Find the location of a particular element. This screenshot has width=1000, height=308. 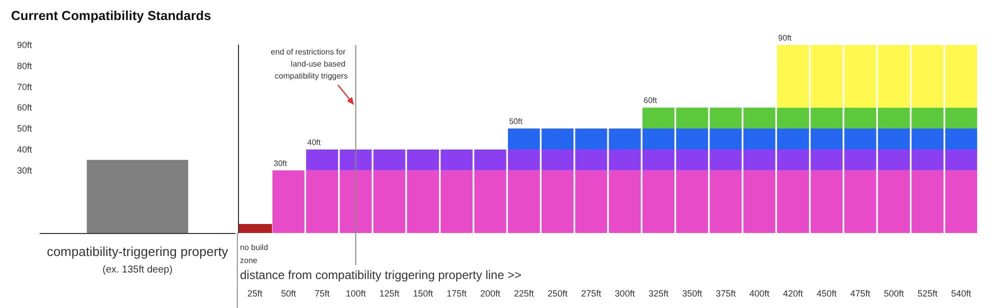

annotation: 30ft is located at coordinates (281, 163).